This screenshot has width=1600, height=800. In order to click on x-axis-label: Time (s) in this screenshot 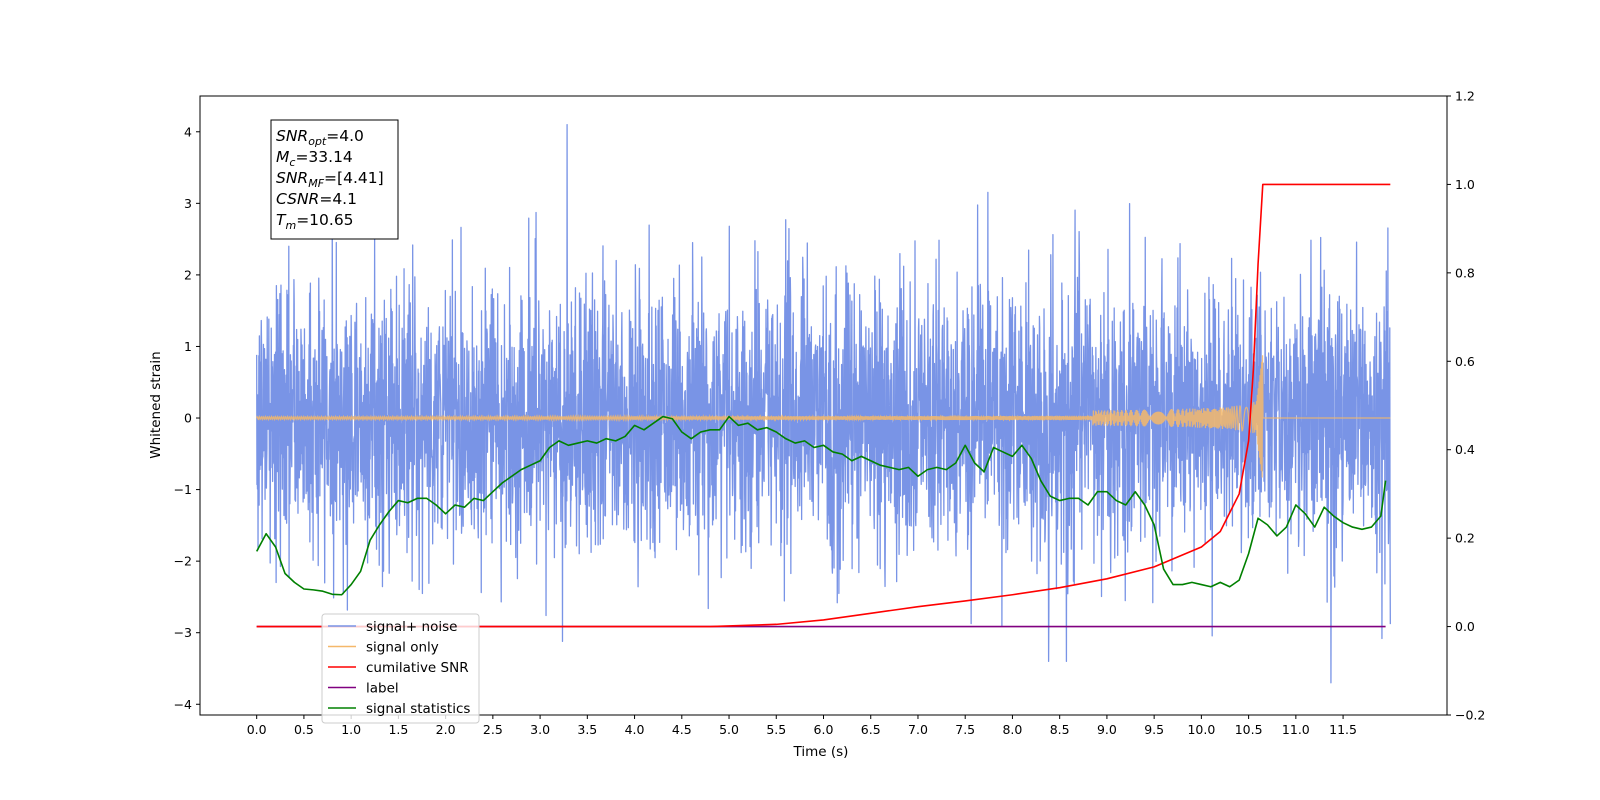, I will do `click(821, 752)`.